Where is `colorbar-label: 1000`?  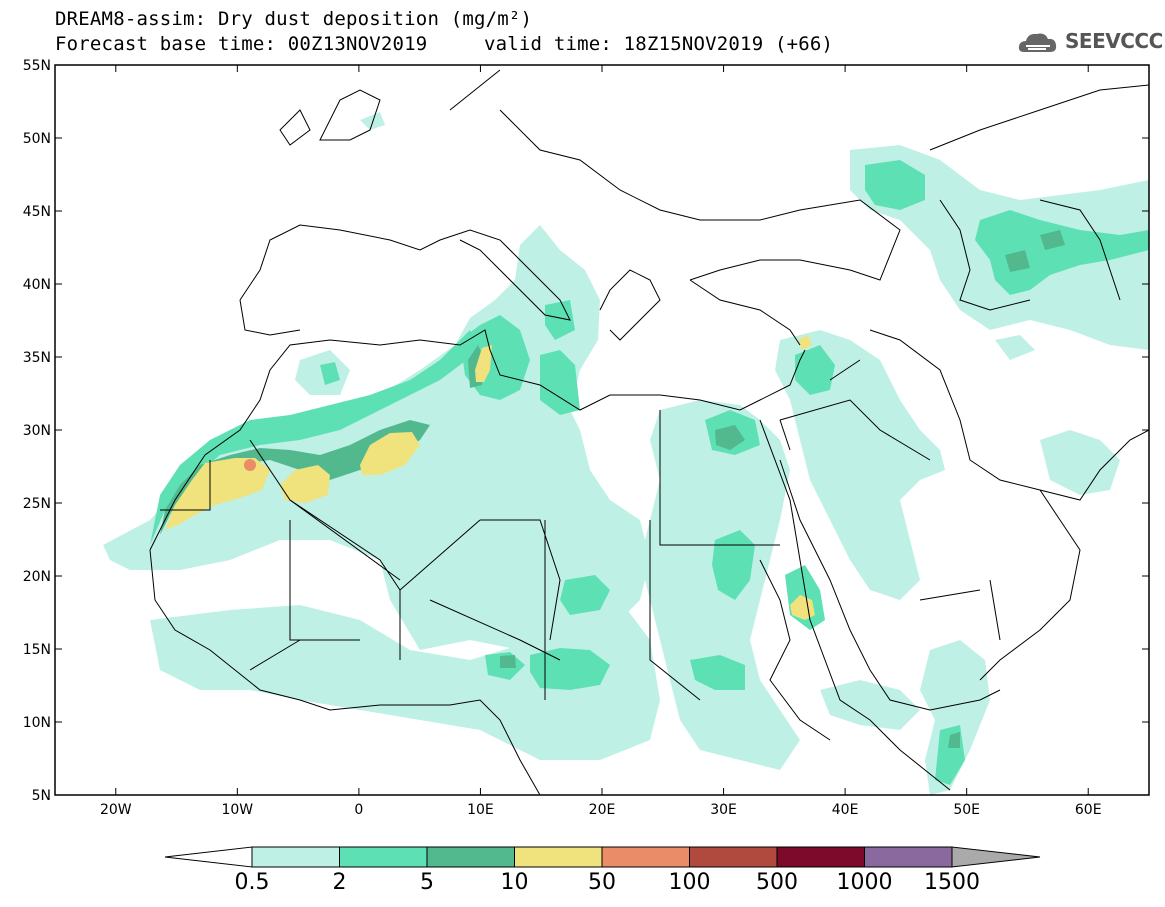
colorbar-label: 1000 is located at coordinates (864, 882).